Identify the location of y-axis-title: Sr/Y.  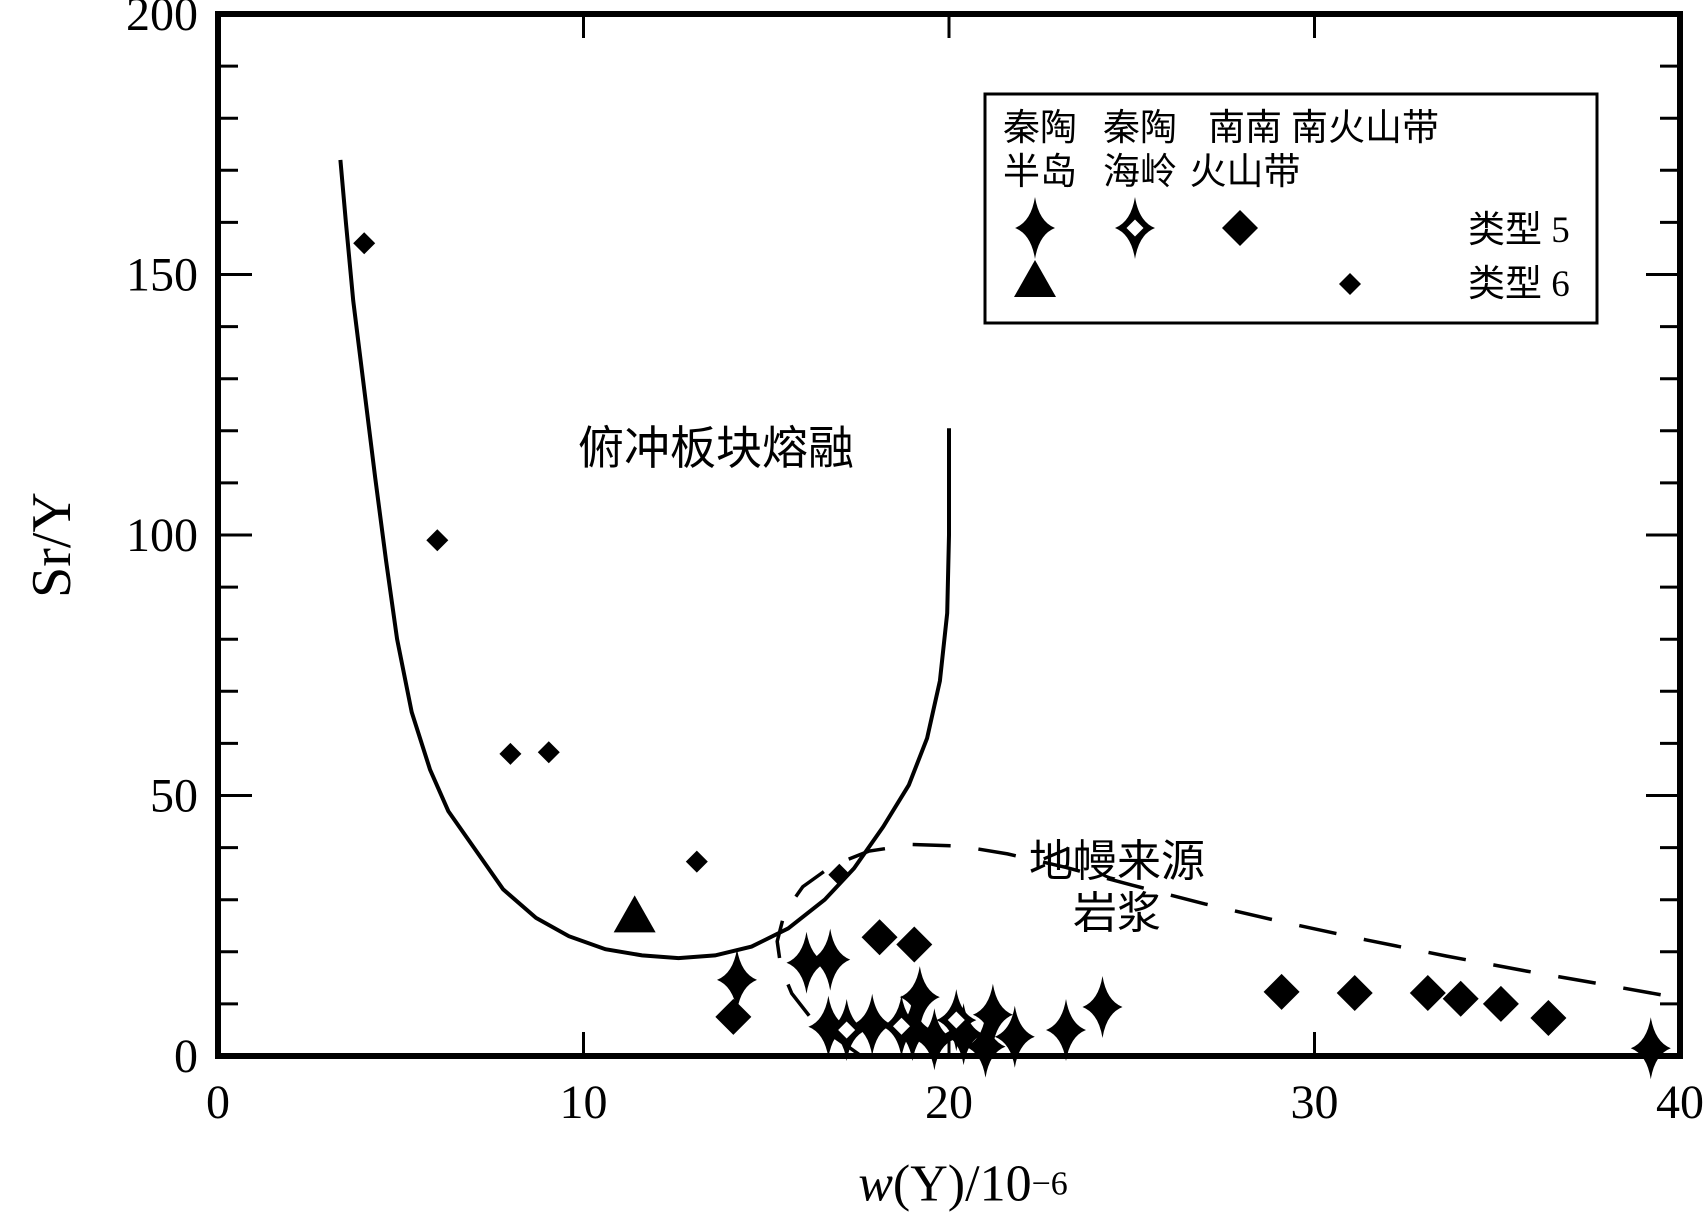
(52, 545).